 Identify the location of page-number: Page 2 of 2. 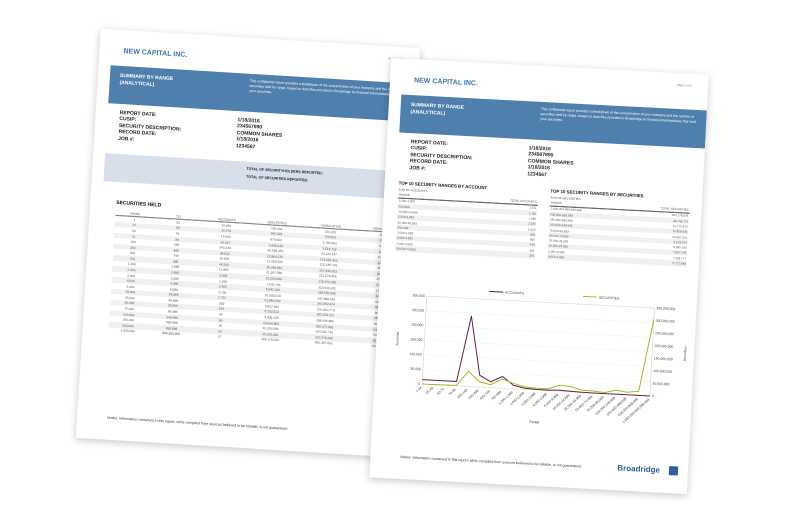
(684, 85).